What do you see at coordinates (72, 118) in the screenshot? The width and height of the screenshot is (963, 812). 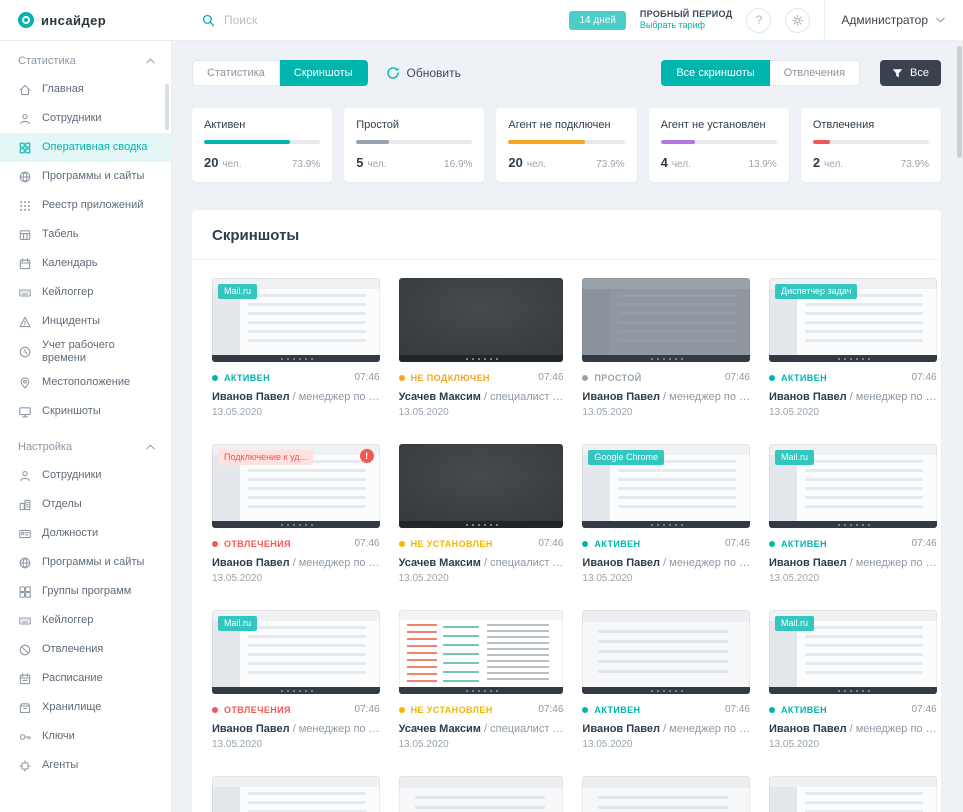 I see `sidebar-item-label: Сотрудники` at bounding box center [72, 118].